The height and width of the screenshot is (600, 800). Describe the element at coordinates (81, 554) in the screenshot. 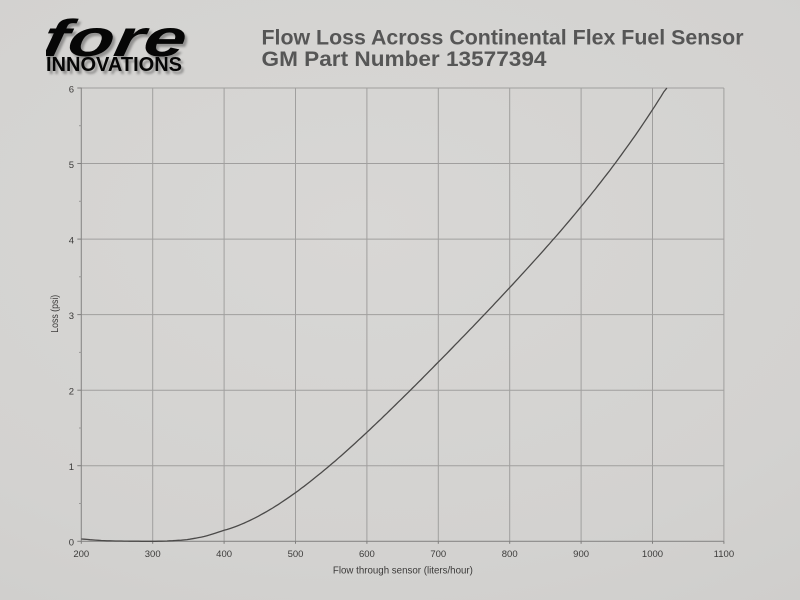

I see `svg-text: 200` at that location.